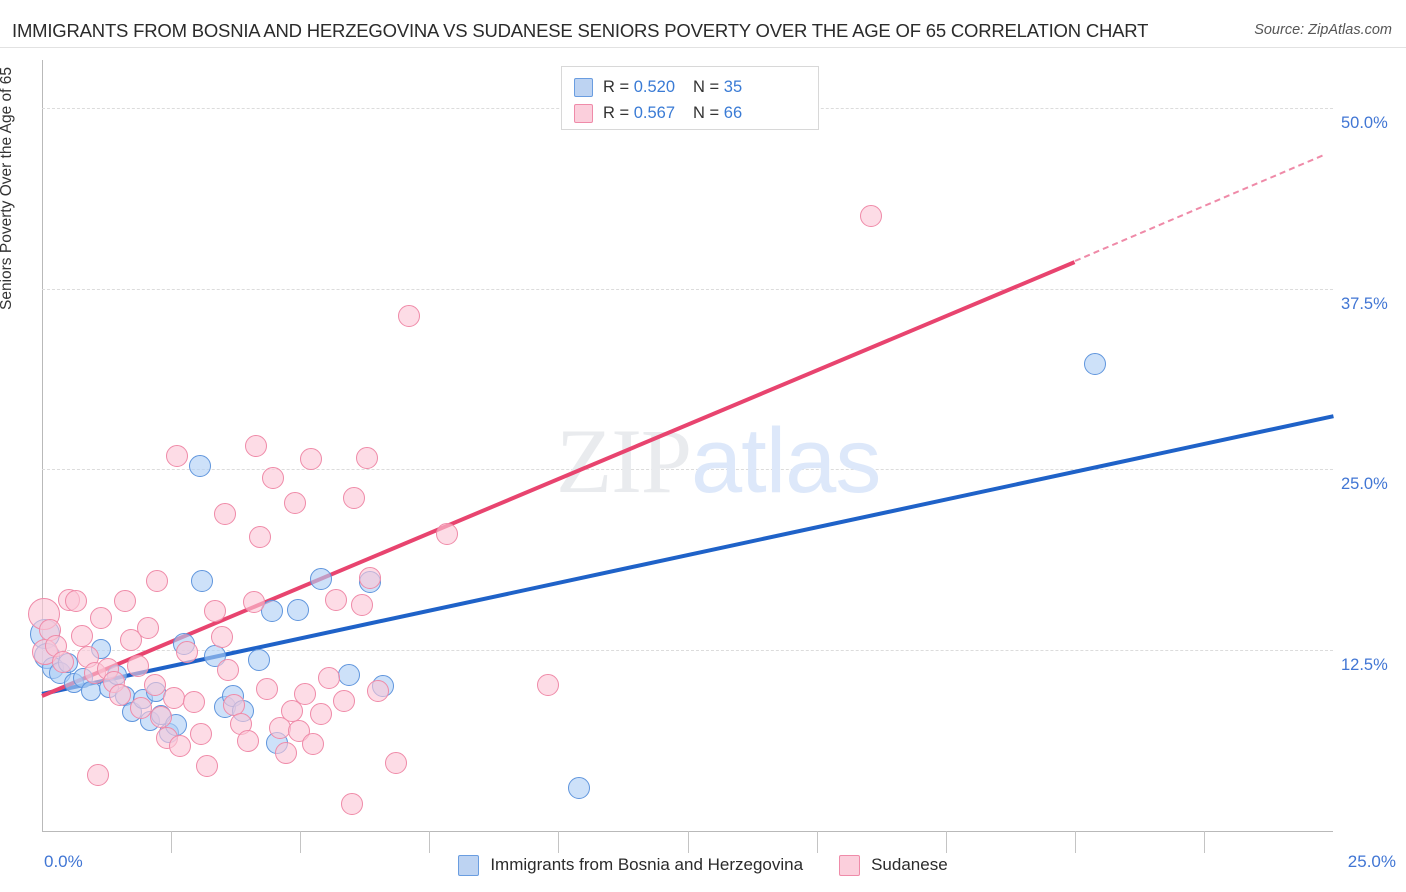 The width and height of the screenshot is (1406, 892). Describe the element at coordinates (1323, 30) in the screenshot. I see `source-label: Source: ZipAtlas.com` at that location.